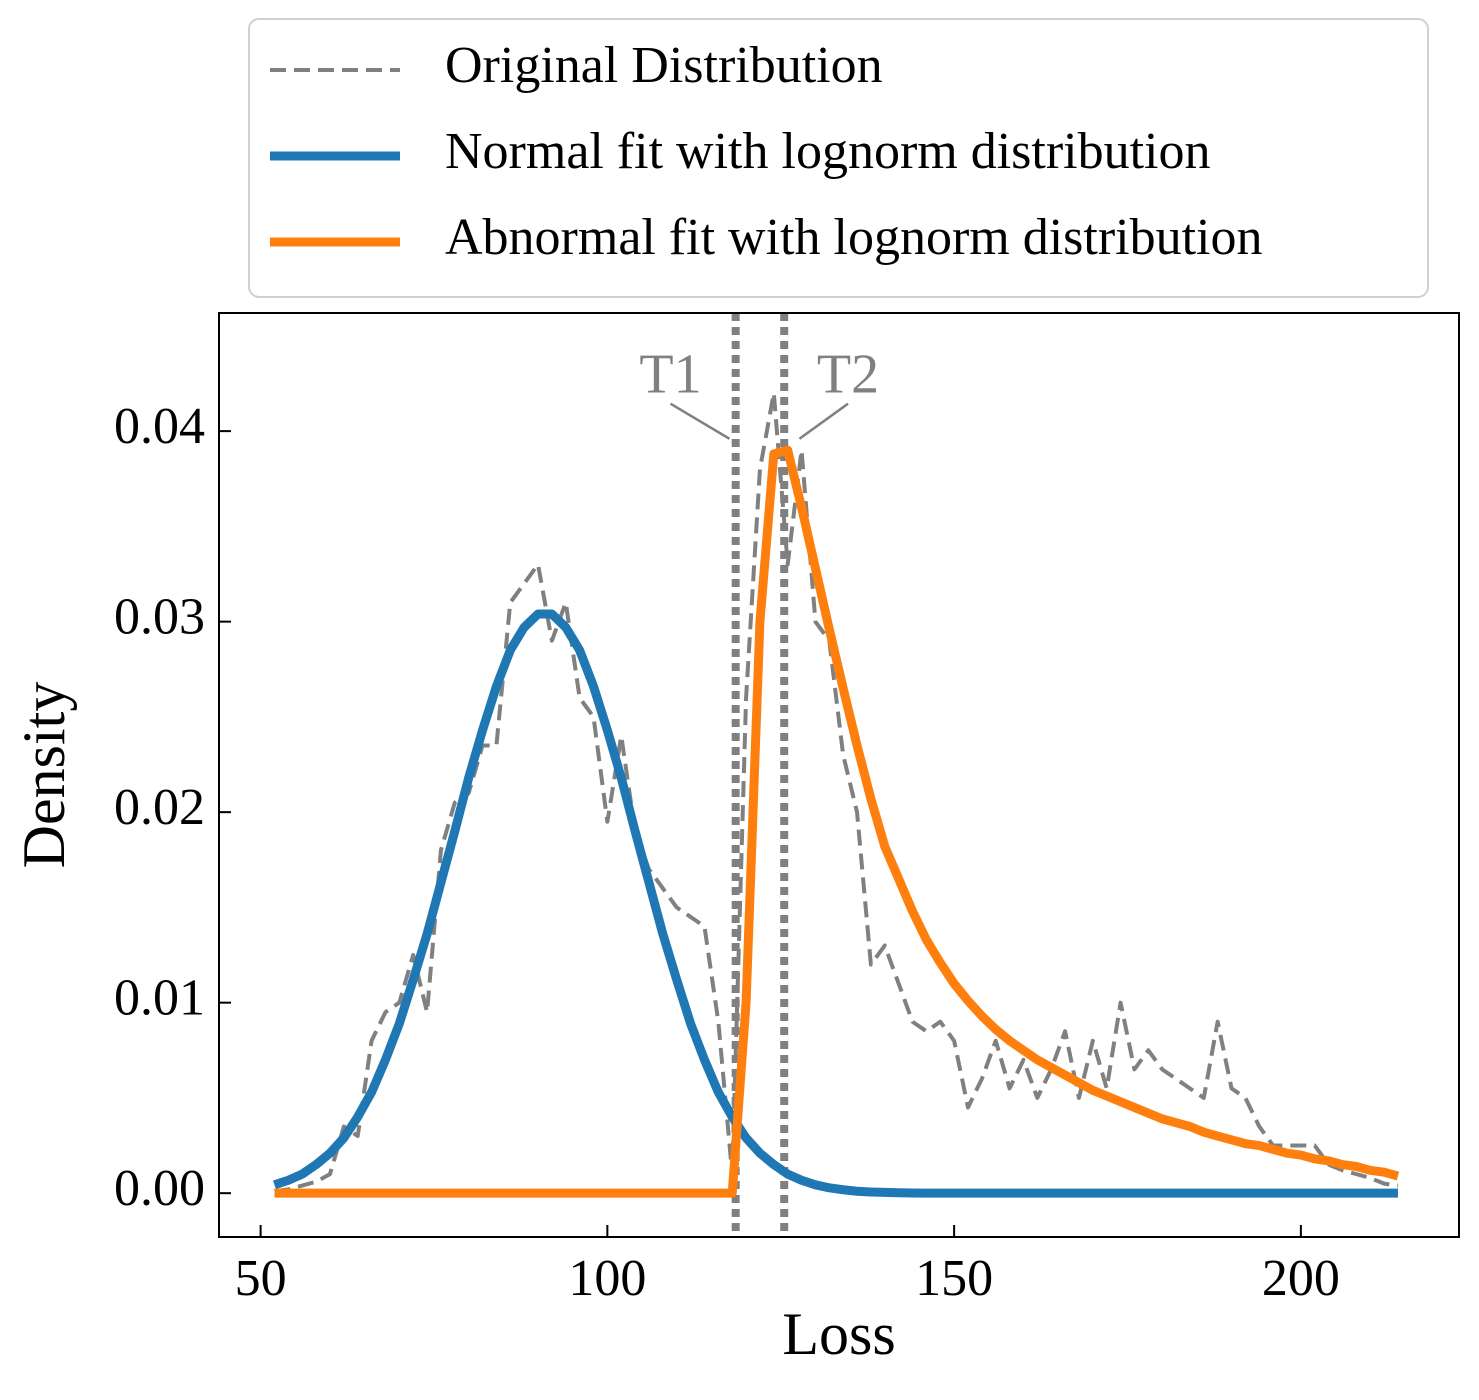  Describe the element at coordinates (664, 65) in the screenshot. I see `legend-label: Original Distribution` at that location.